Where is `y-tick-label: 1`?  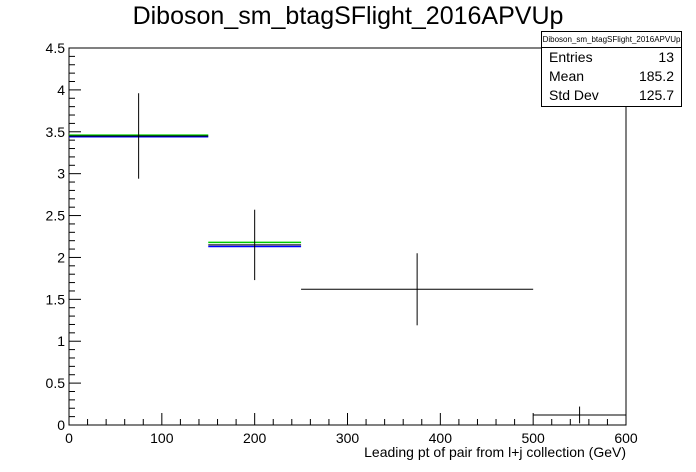
y-tick-label: 1 is located at coordinates (61, 341).